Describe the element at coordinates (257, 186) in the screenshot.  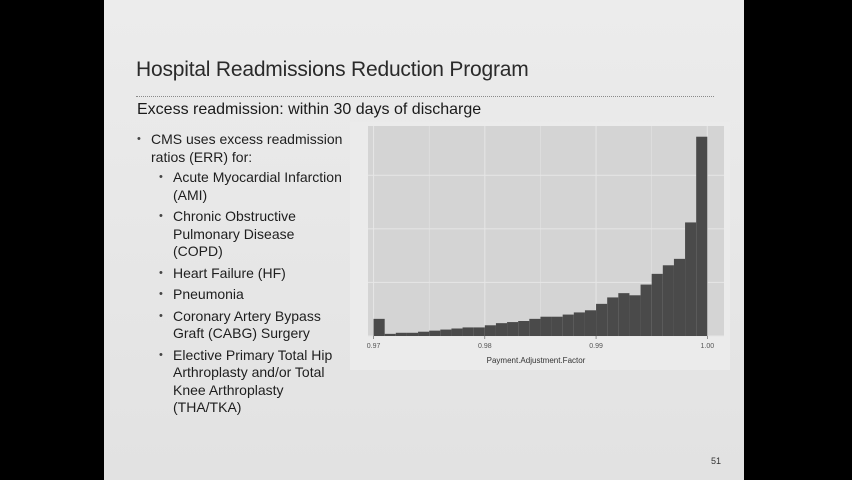
I see `sub-bullet-text: Acute Myocardial Infarction (AMI)` at that location.